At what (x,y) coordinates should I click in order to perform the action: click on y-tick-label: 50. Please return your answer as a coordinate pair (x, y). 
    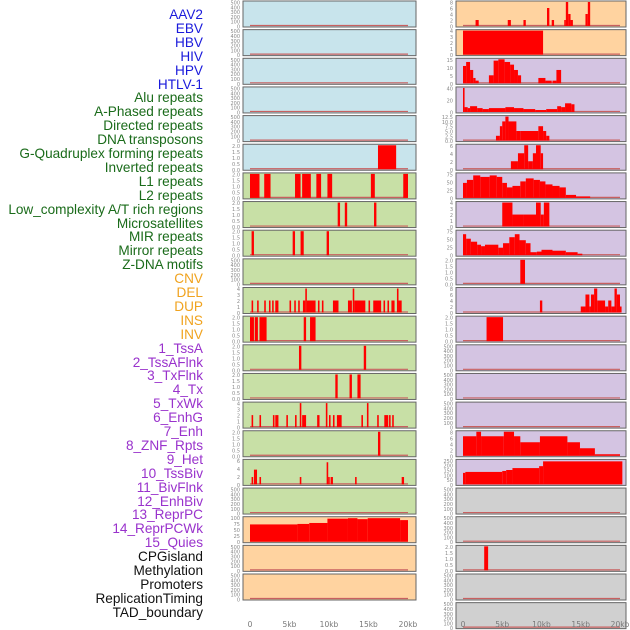
    Looking at the image, I should click on (450, 183).